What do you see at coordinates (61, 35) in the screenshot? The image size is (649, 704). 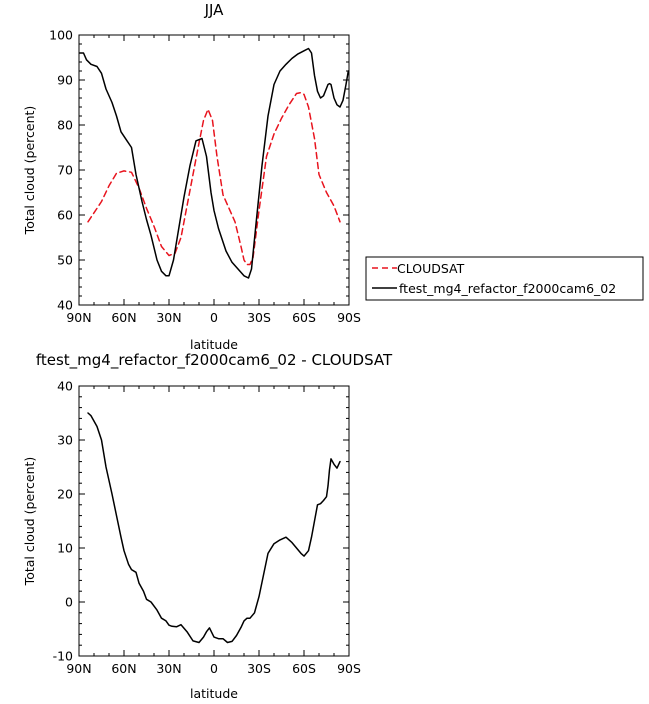 I see `top-y-tick-label: 100` at bounding box center [61, 35].